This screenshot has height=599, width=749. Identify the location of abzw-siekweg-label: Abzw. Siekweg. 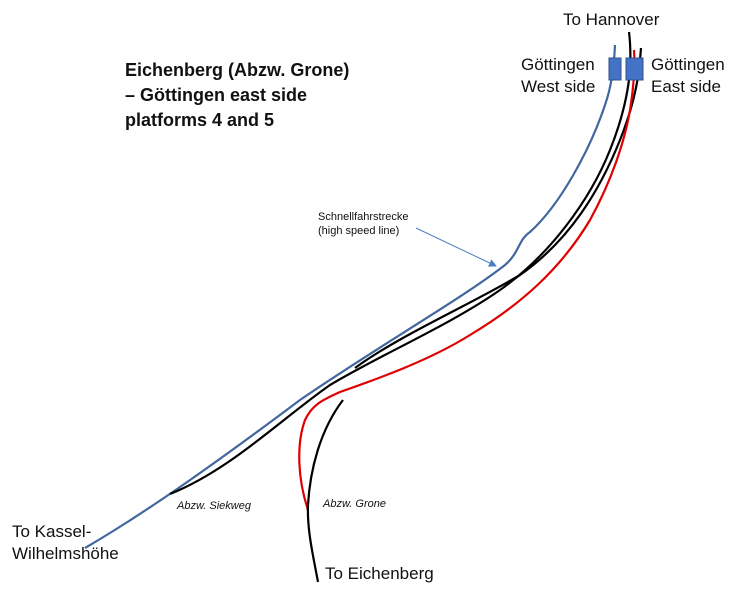
(214, 506).